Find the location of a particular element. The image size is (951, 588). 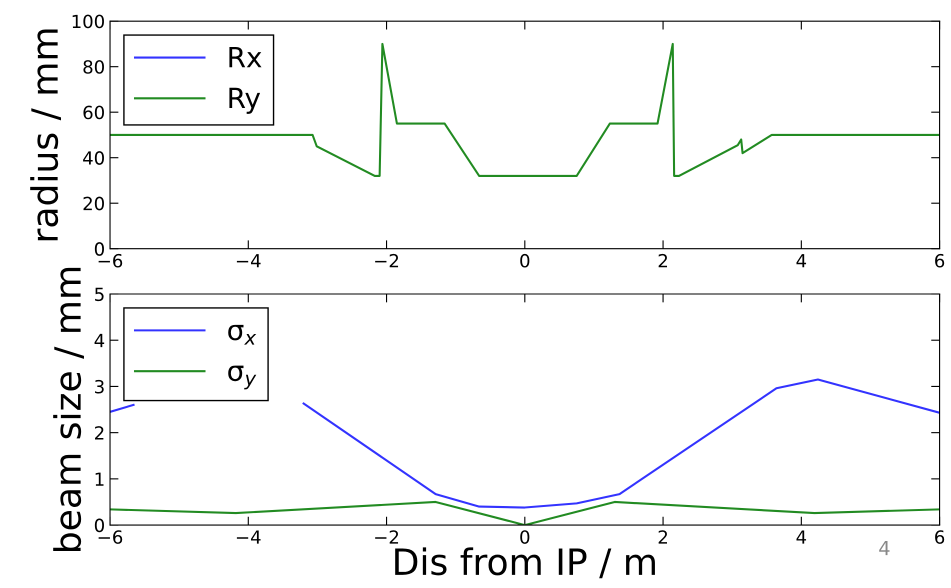

y-tick-label: 2 is located at coordinates (99, 433).